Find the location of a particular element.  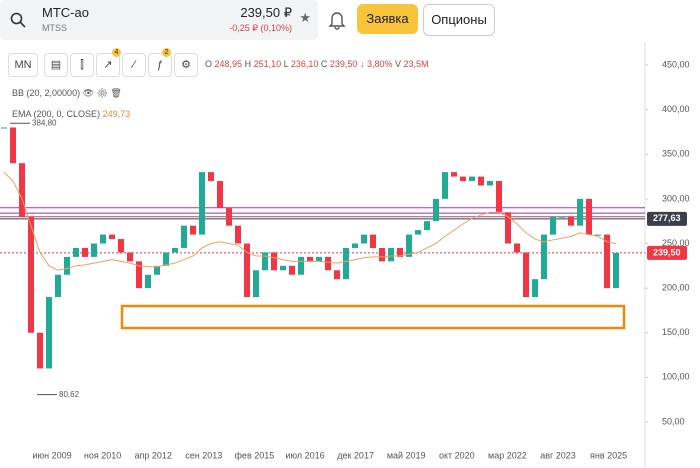

price-tag-label: 277,63 is located at coordinates (667, 218).